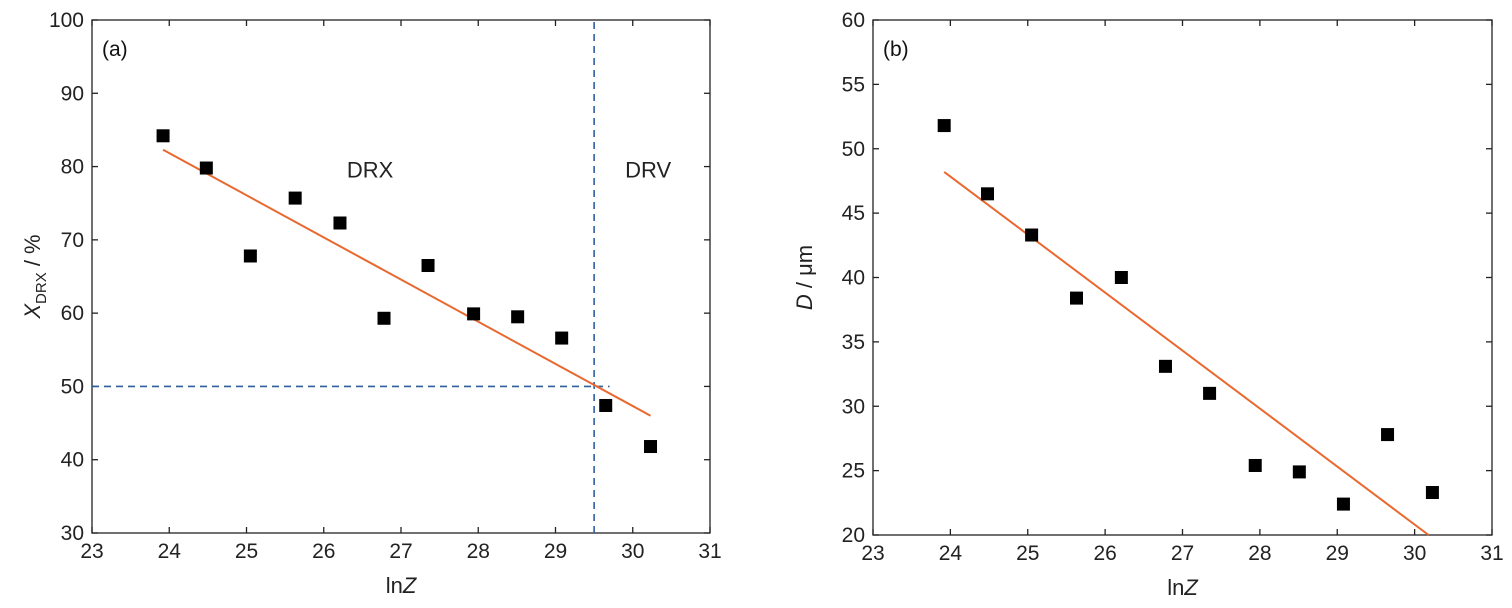 This screenshot has height=608, width=1512. Describe the element at coordinates (32, 311) in the screenshot. I see `y-axis-title-main: X` at that location.